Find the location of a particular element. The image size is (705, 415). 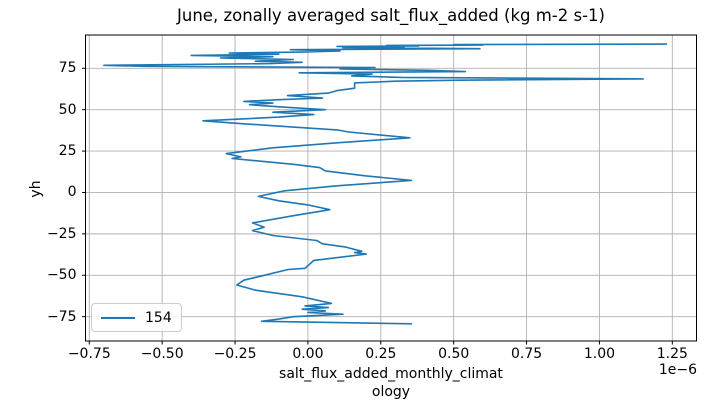

x-tick-label: 0.00 is located at coordinates (308, 354).